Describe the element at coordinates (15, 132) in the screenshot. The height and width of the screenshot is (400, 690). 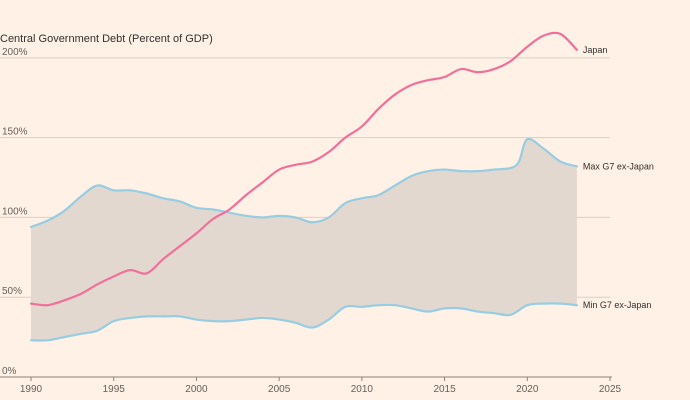
I see `y-tick-label: 150%` at that location.